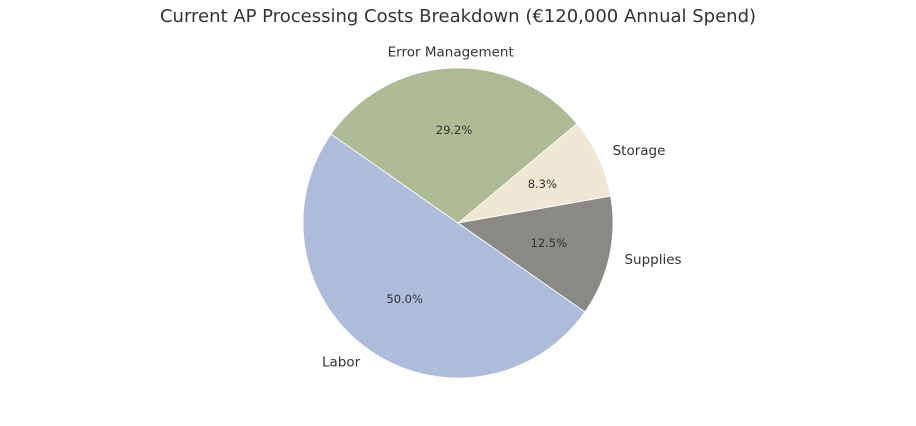 The image size is (916, 426). What do you see at coordinates (639, 151) in the screenshot?
I see `slice-label-storage: Storage` at bounding box center [639, 151].